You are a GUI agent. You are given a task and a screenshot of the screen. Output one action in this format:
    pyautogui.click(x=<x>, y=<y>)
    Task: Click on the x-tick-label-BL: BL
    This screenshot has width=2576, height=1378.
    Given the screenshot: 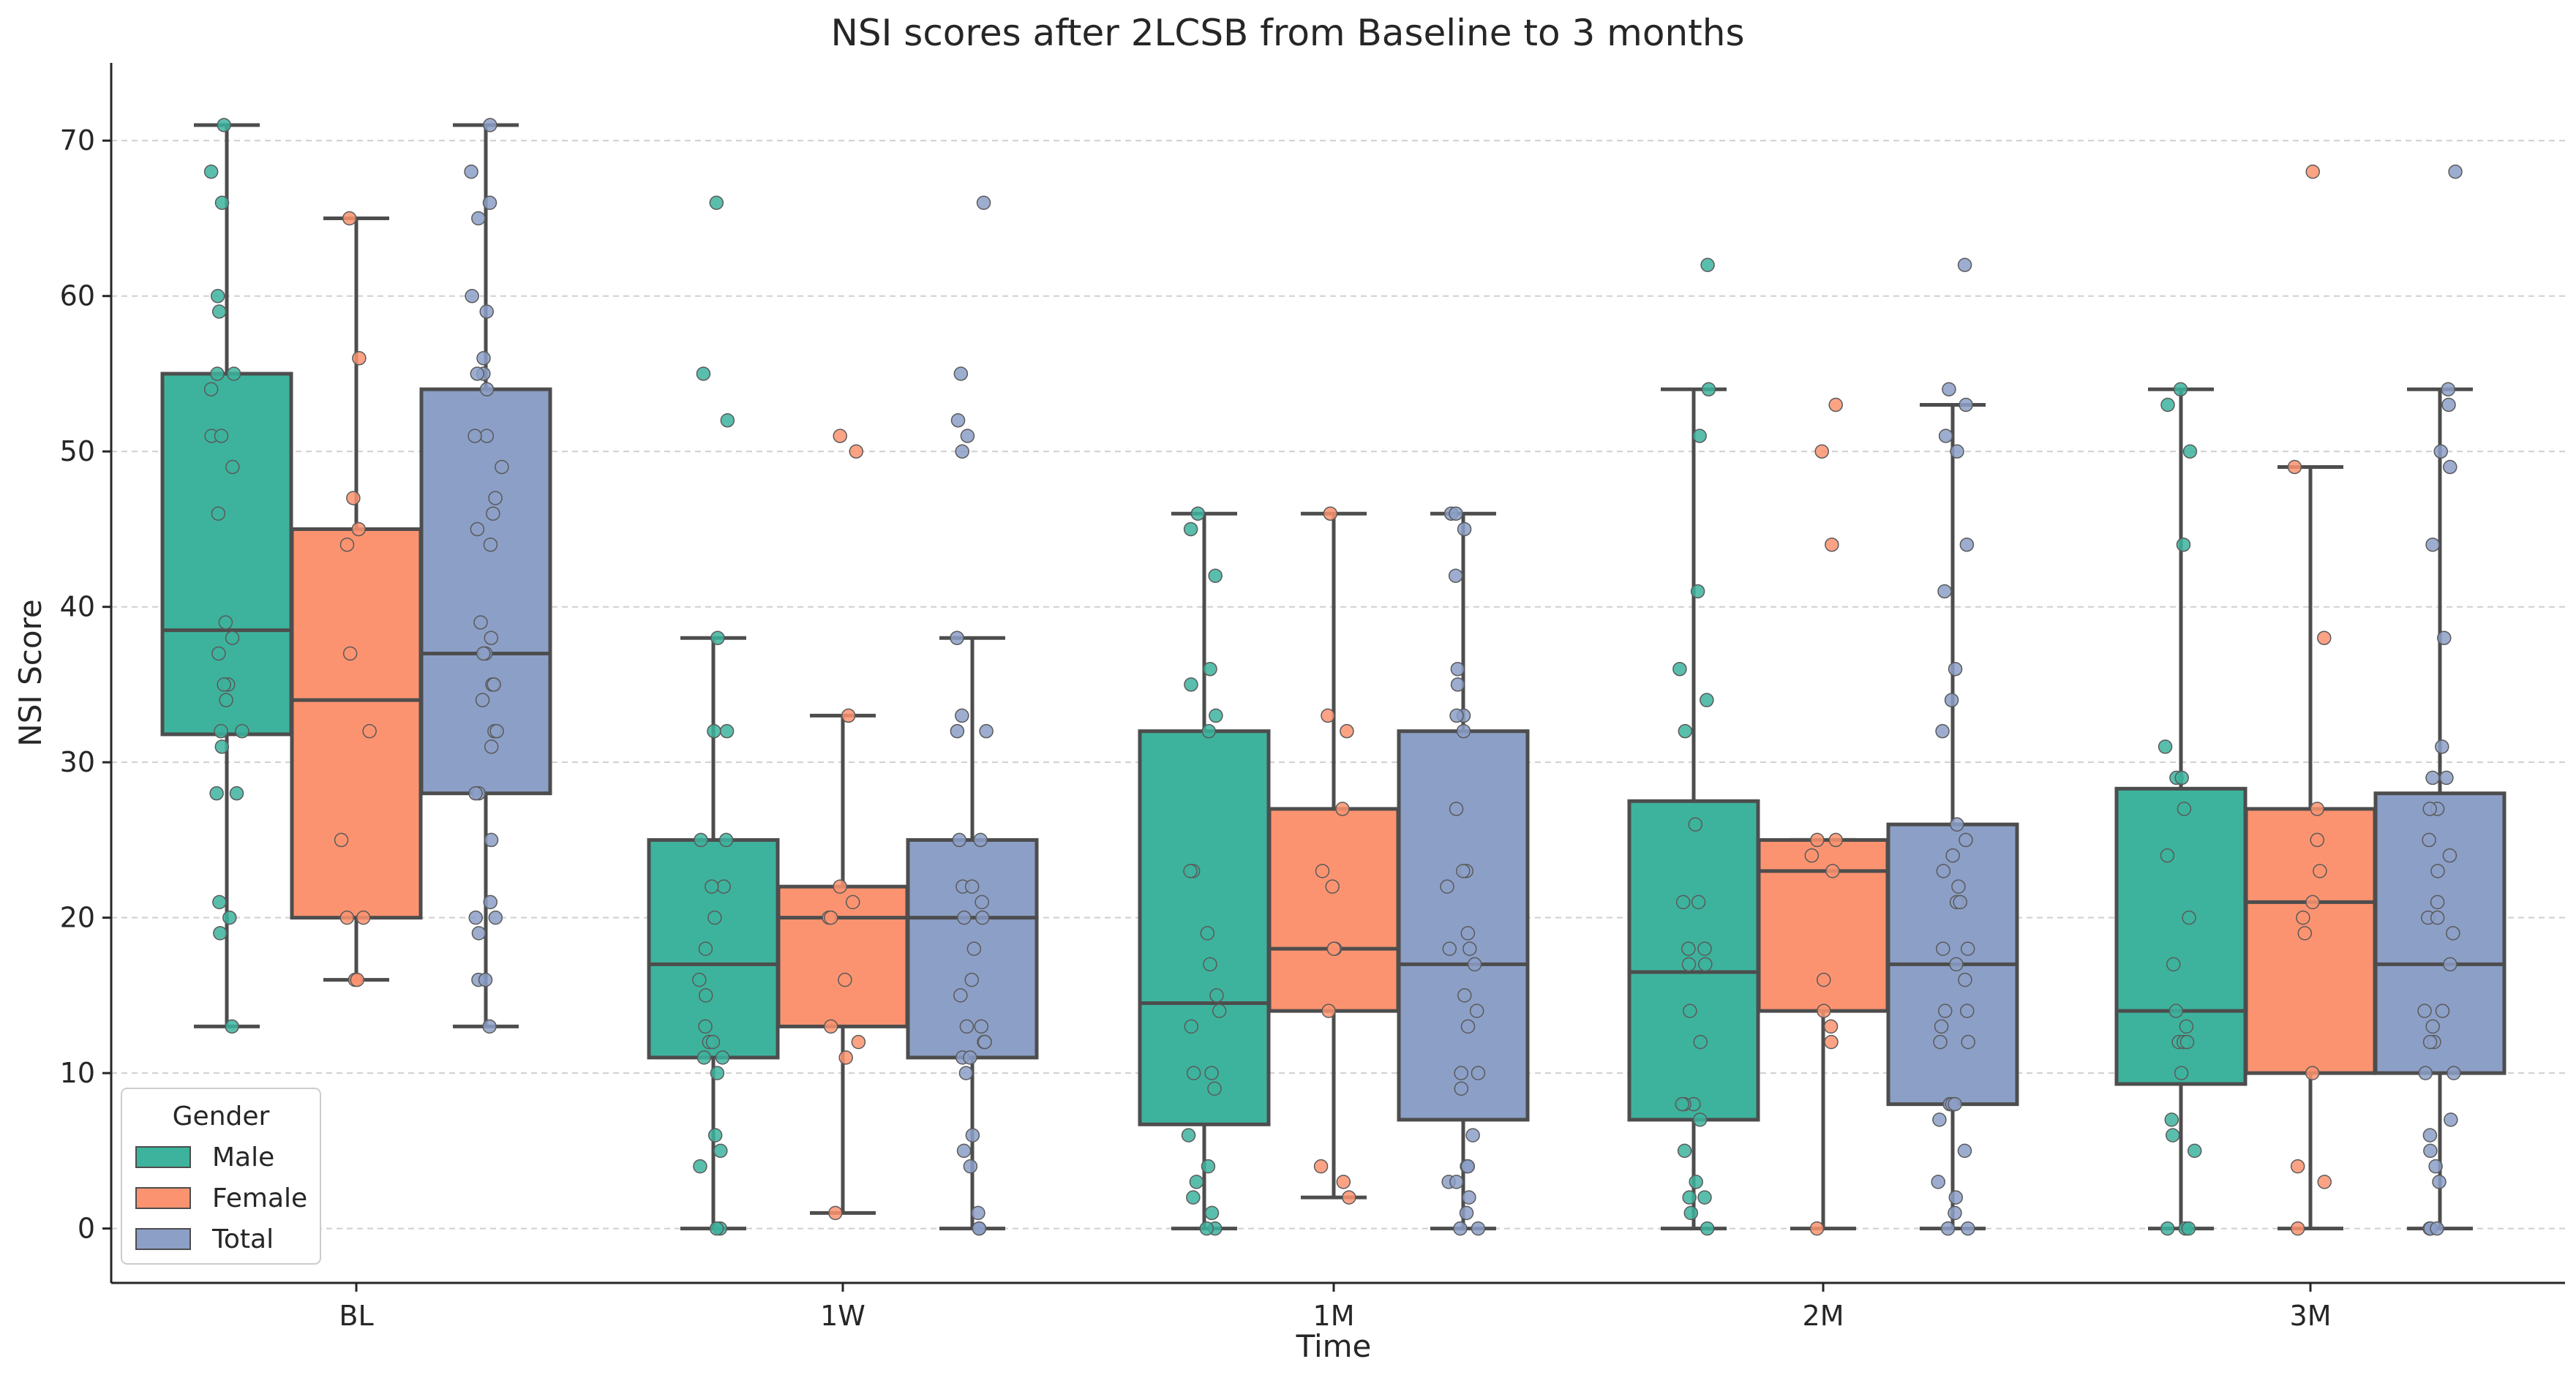 What is the action you would take?
    pyautogui.click(x=356, y=1316)
    